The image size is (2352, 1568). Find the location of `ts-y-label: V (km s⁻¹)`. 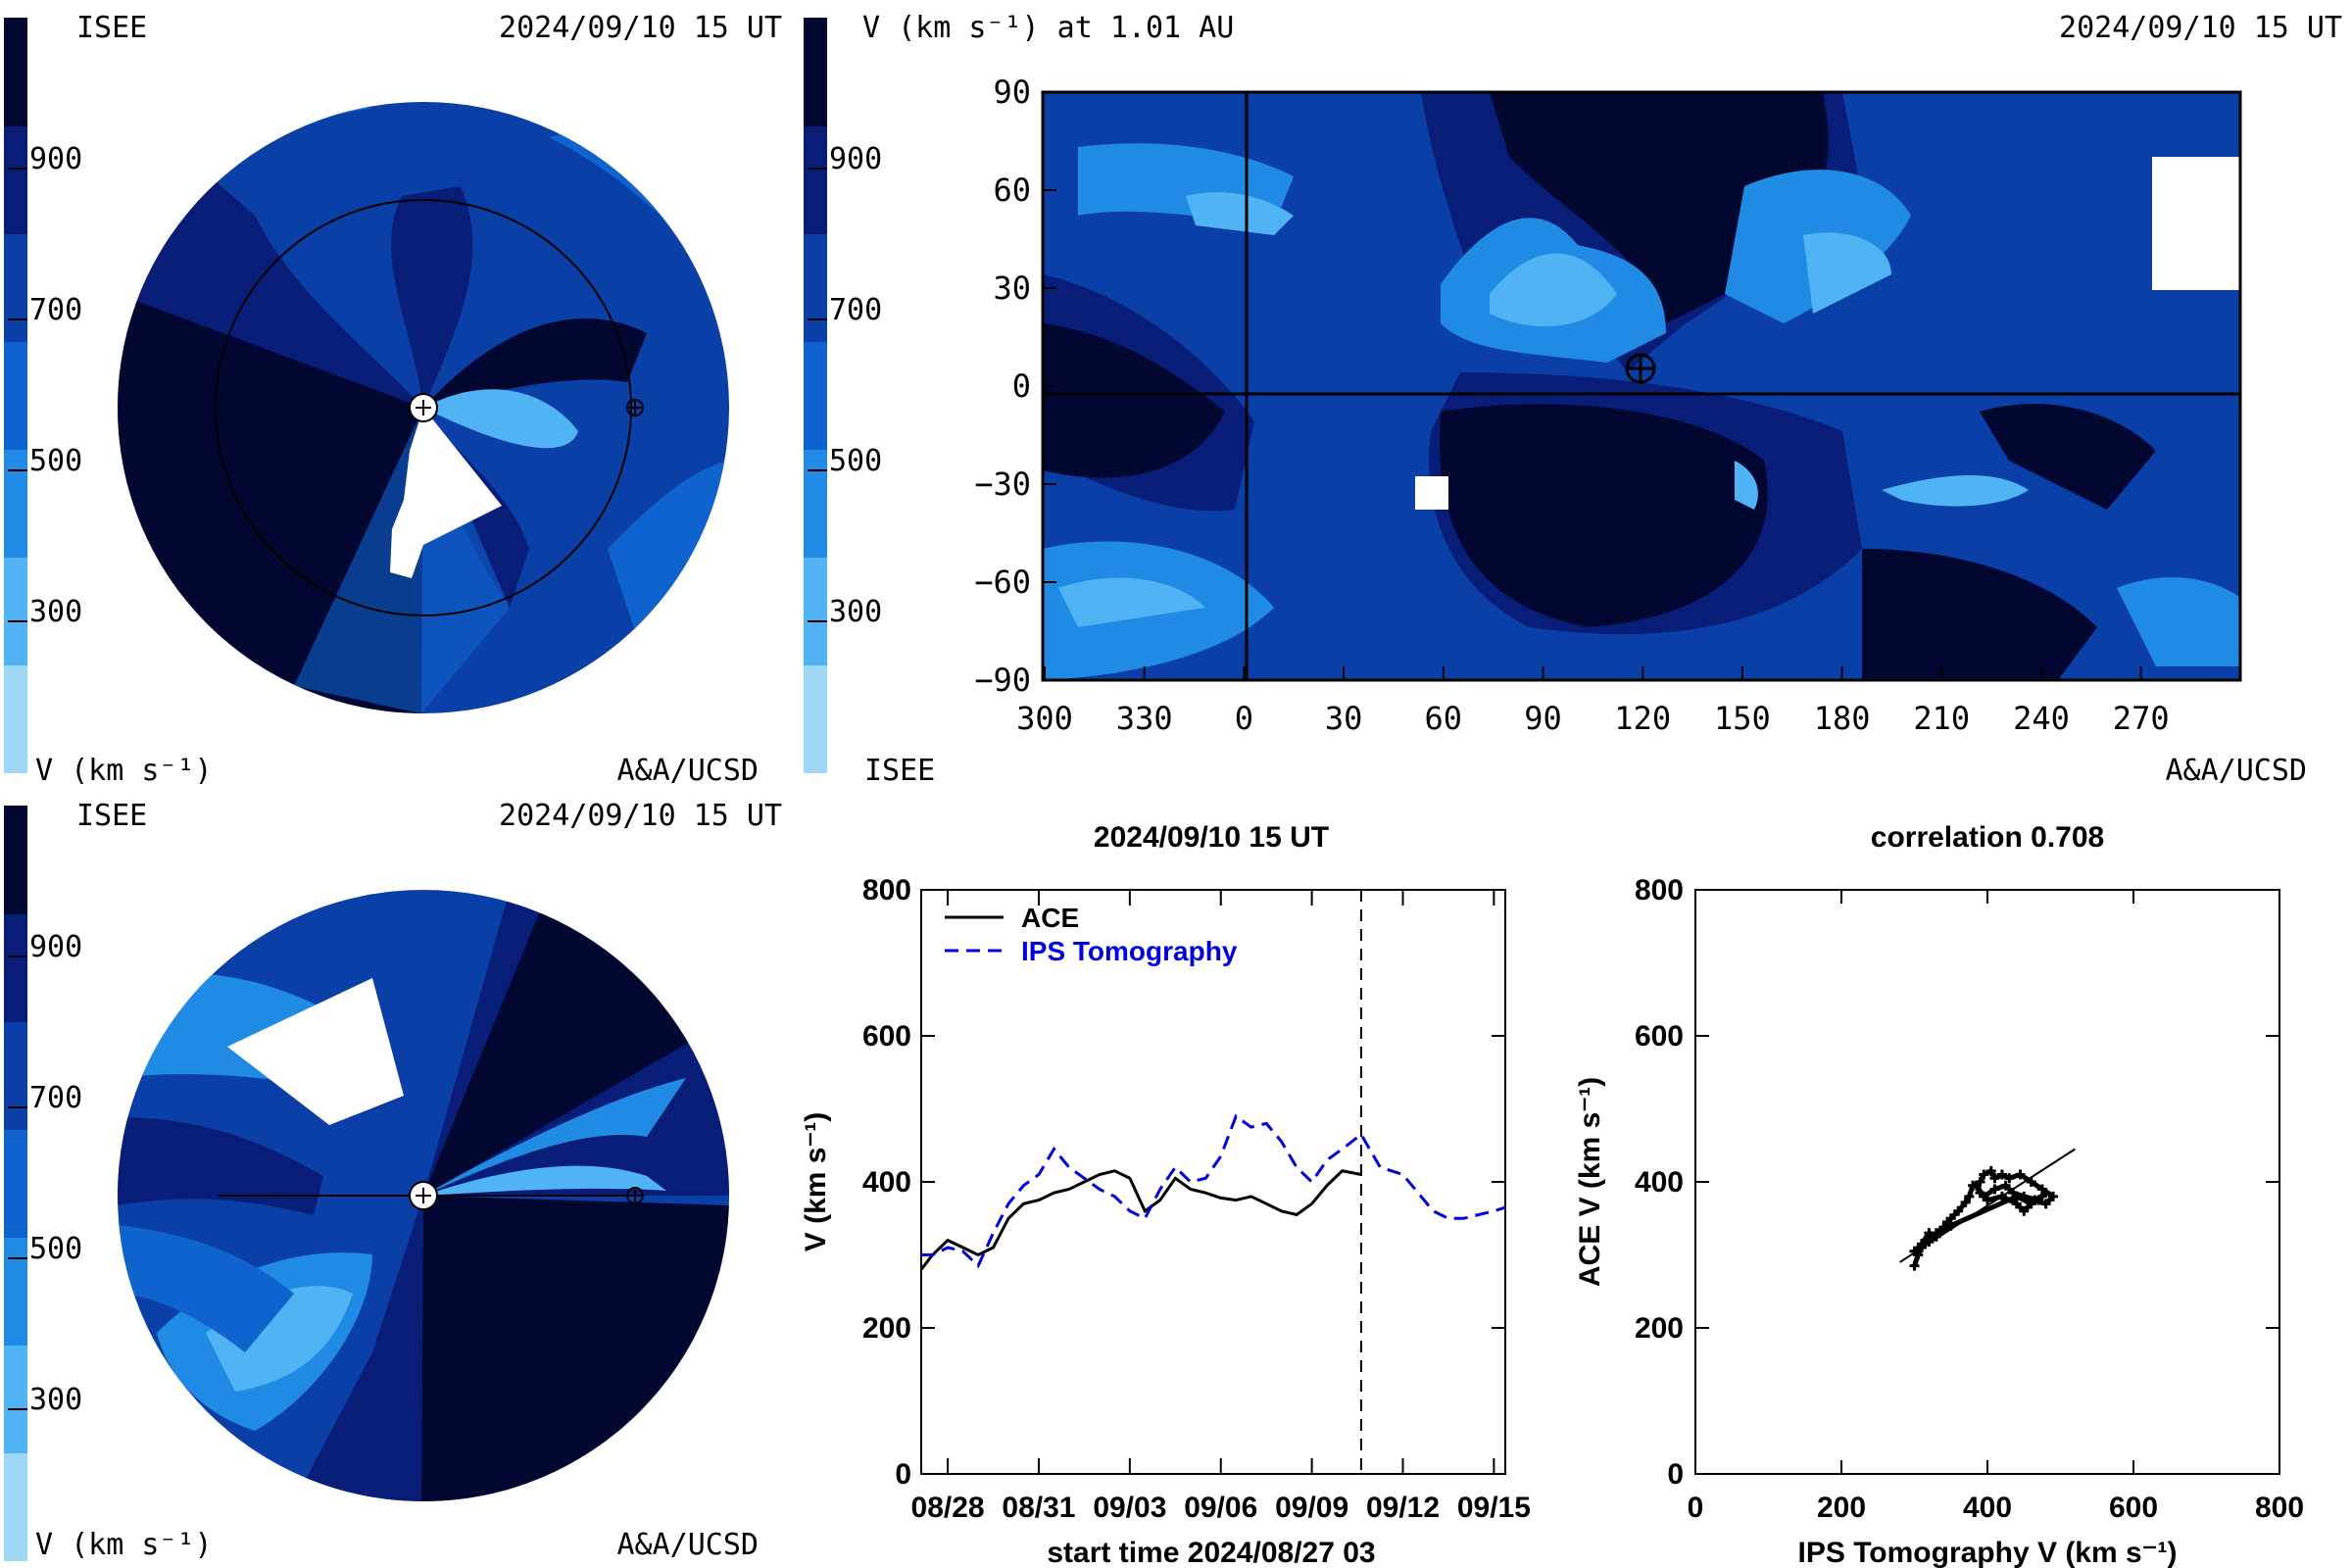

ts-y-label: V (km s⁻¹) is located at coordinates (816, 1182).